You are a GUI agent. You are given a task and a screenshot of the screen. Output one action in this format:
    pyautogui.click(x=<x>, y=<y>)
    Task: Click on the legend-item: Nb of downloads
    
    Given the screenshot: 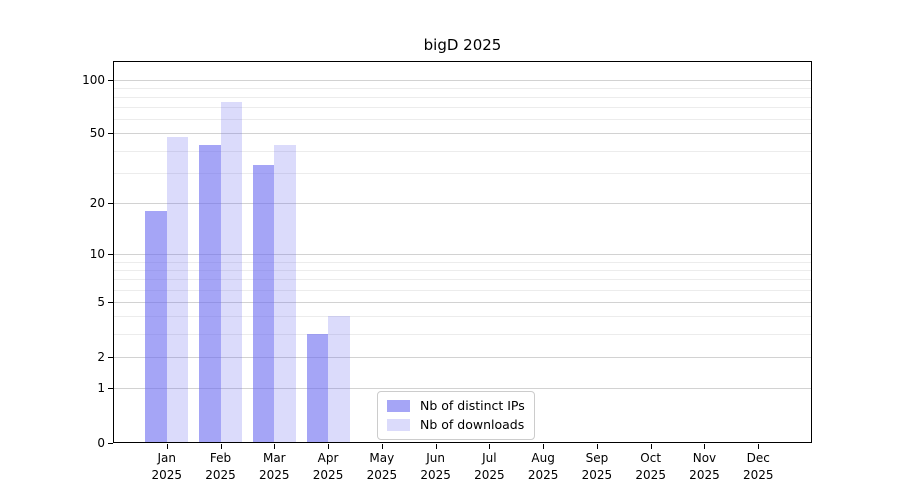 What is the action you would take?
    pyautogui.click(x=456, y=425)
    